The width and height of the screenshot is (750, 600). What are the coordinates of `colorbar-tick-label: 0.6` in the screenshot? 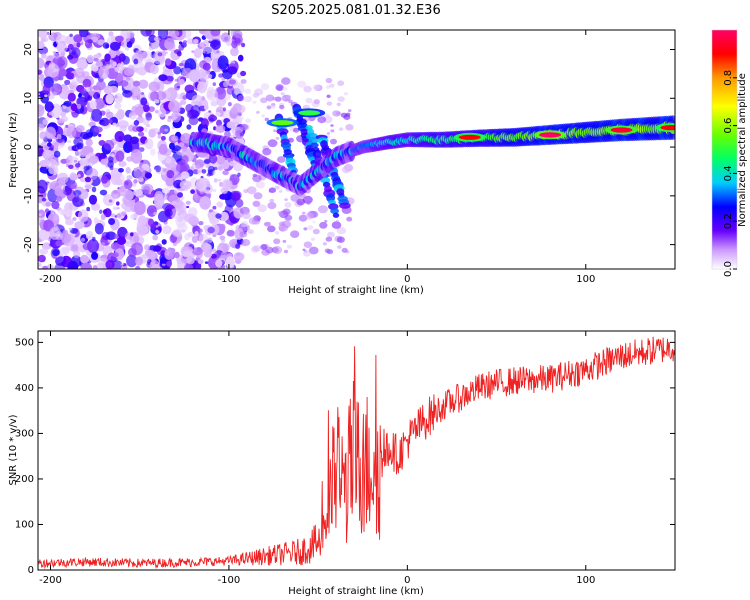 It's located at (728, 126).